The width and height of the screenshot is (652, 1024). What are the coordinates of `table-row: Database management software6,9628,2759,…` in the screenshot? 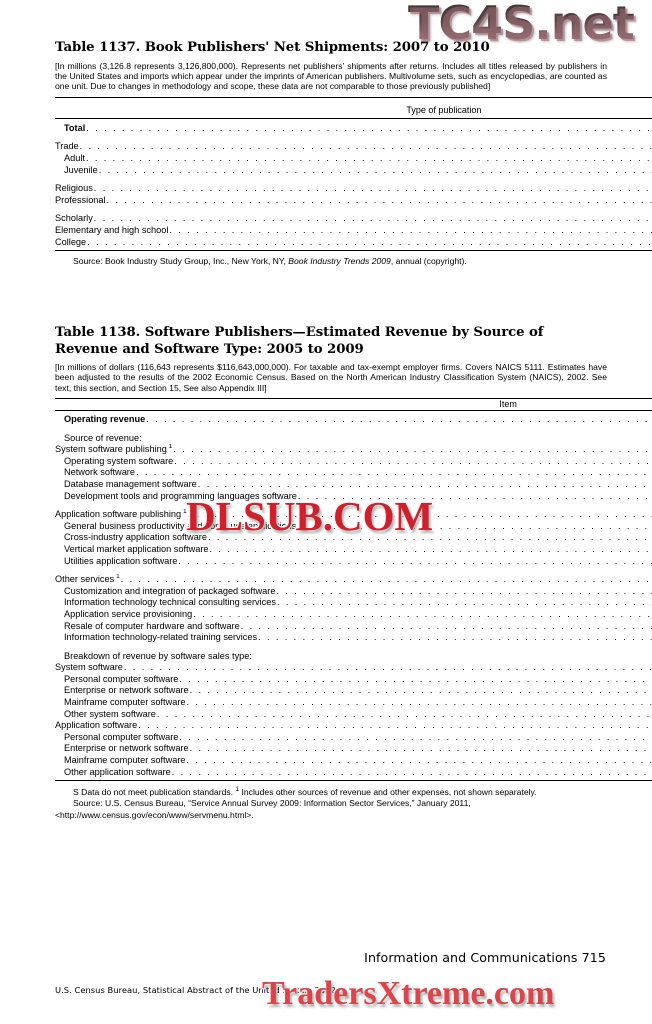 It's located at (353, 485).